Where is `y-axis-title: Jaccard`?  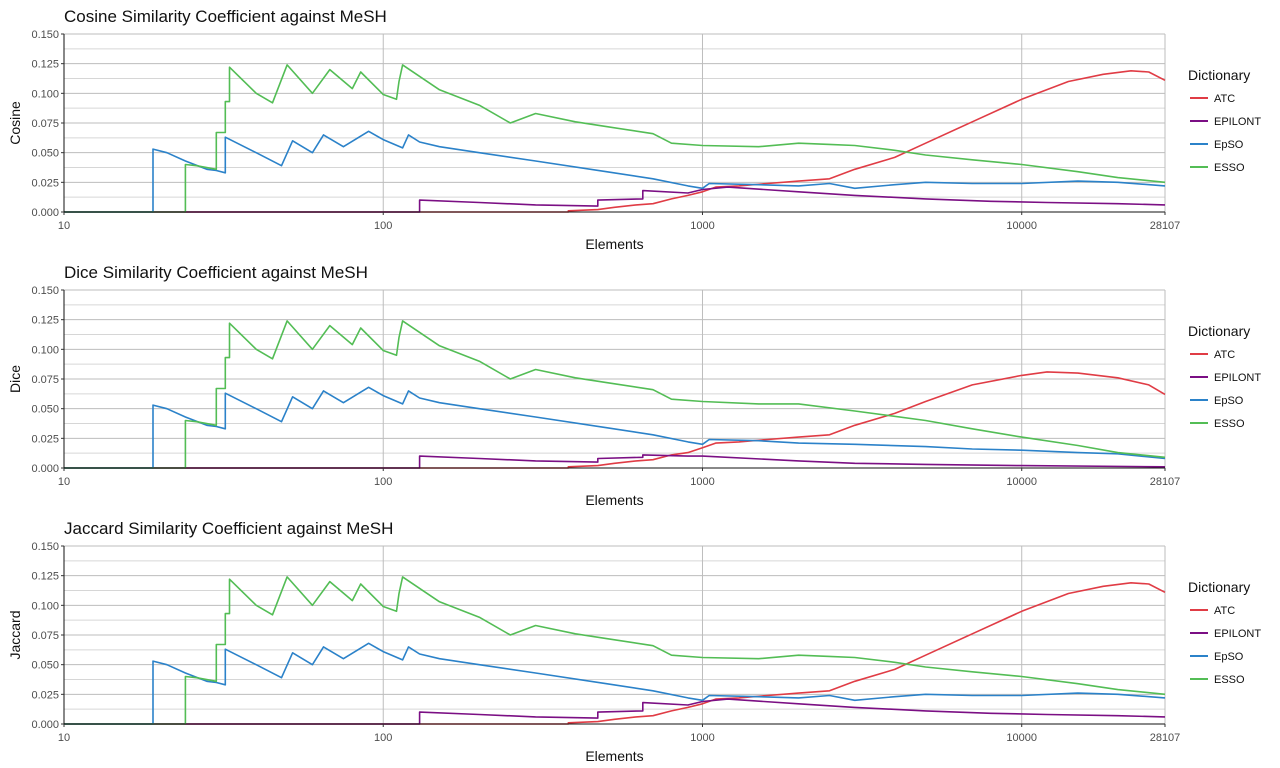
y-axis-title: Jaccard is located at coordinates (15, 634).